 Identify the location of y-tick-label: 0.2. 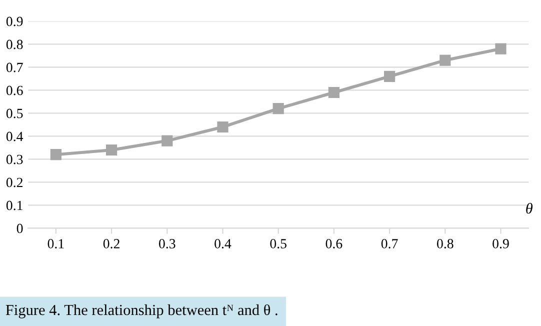
(14, 183).